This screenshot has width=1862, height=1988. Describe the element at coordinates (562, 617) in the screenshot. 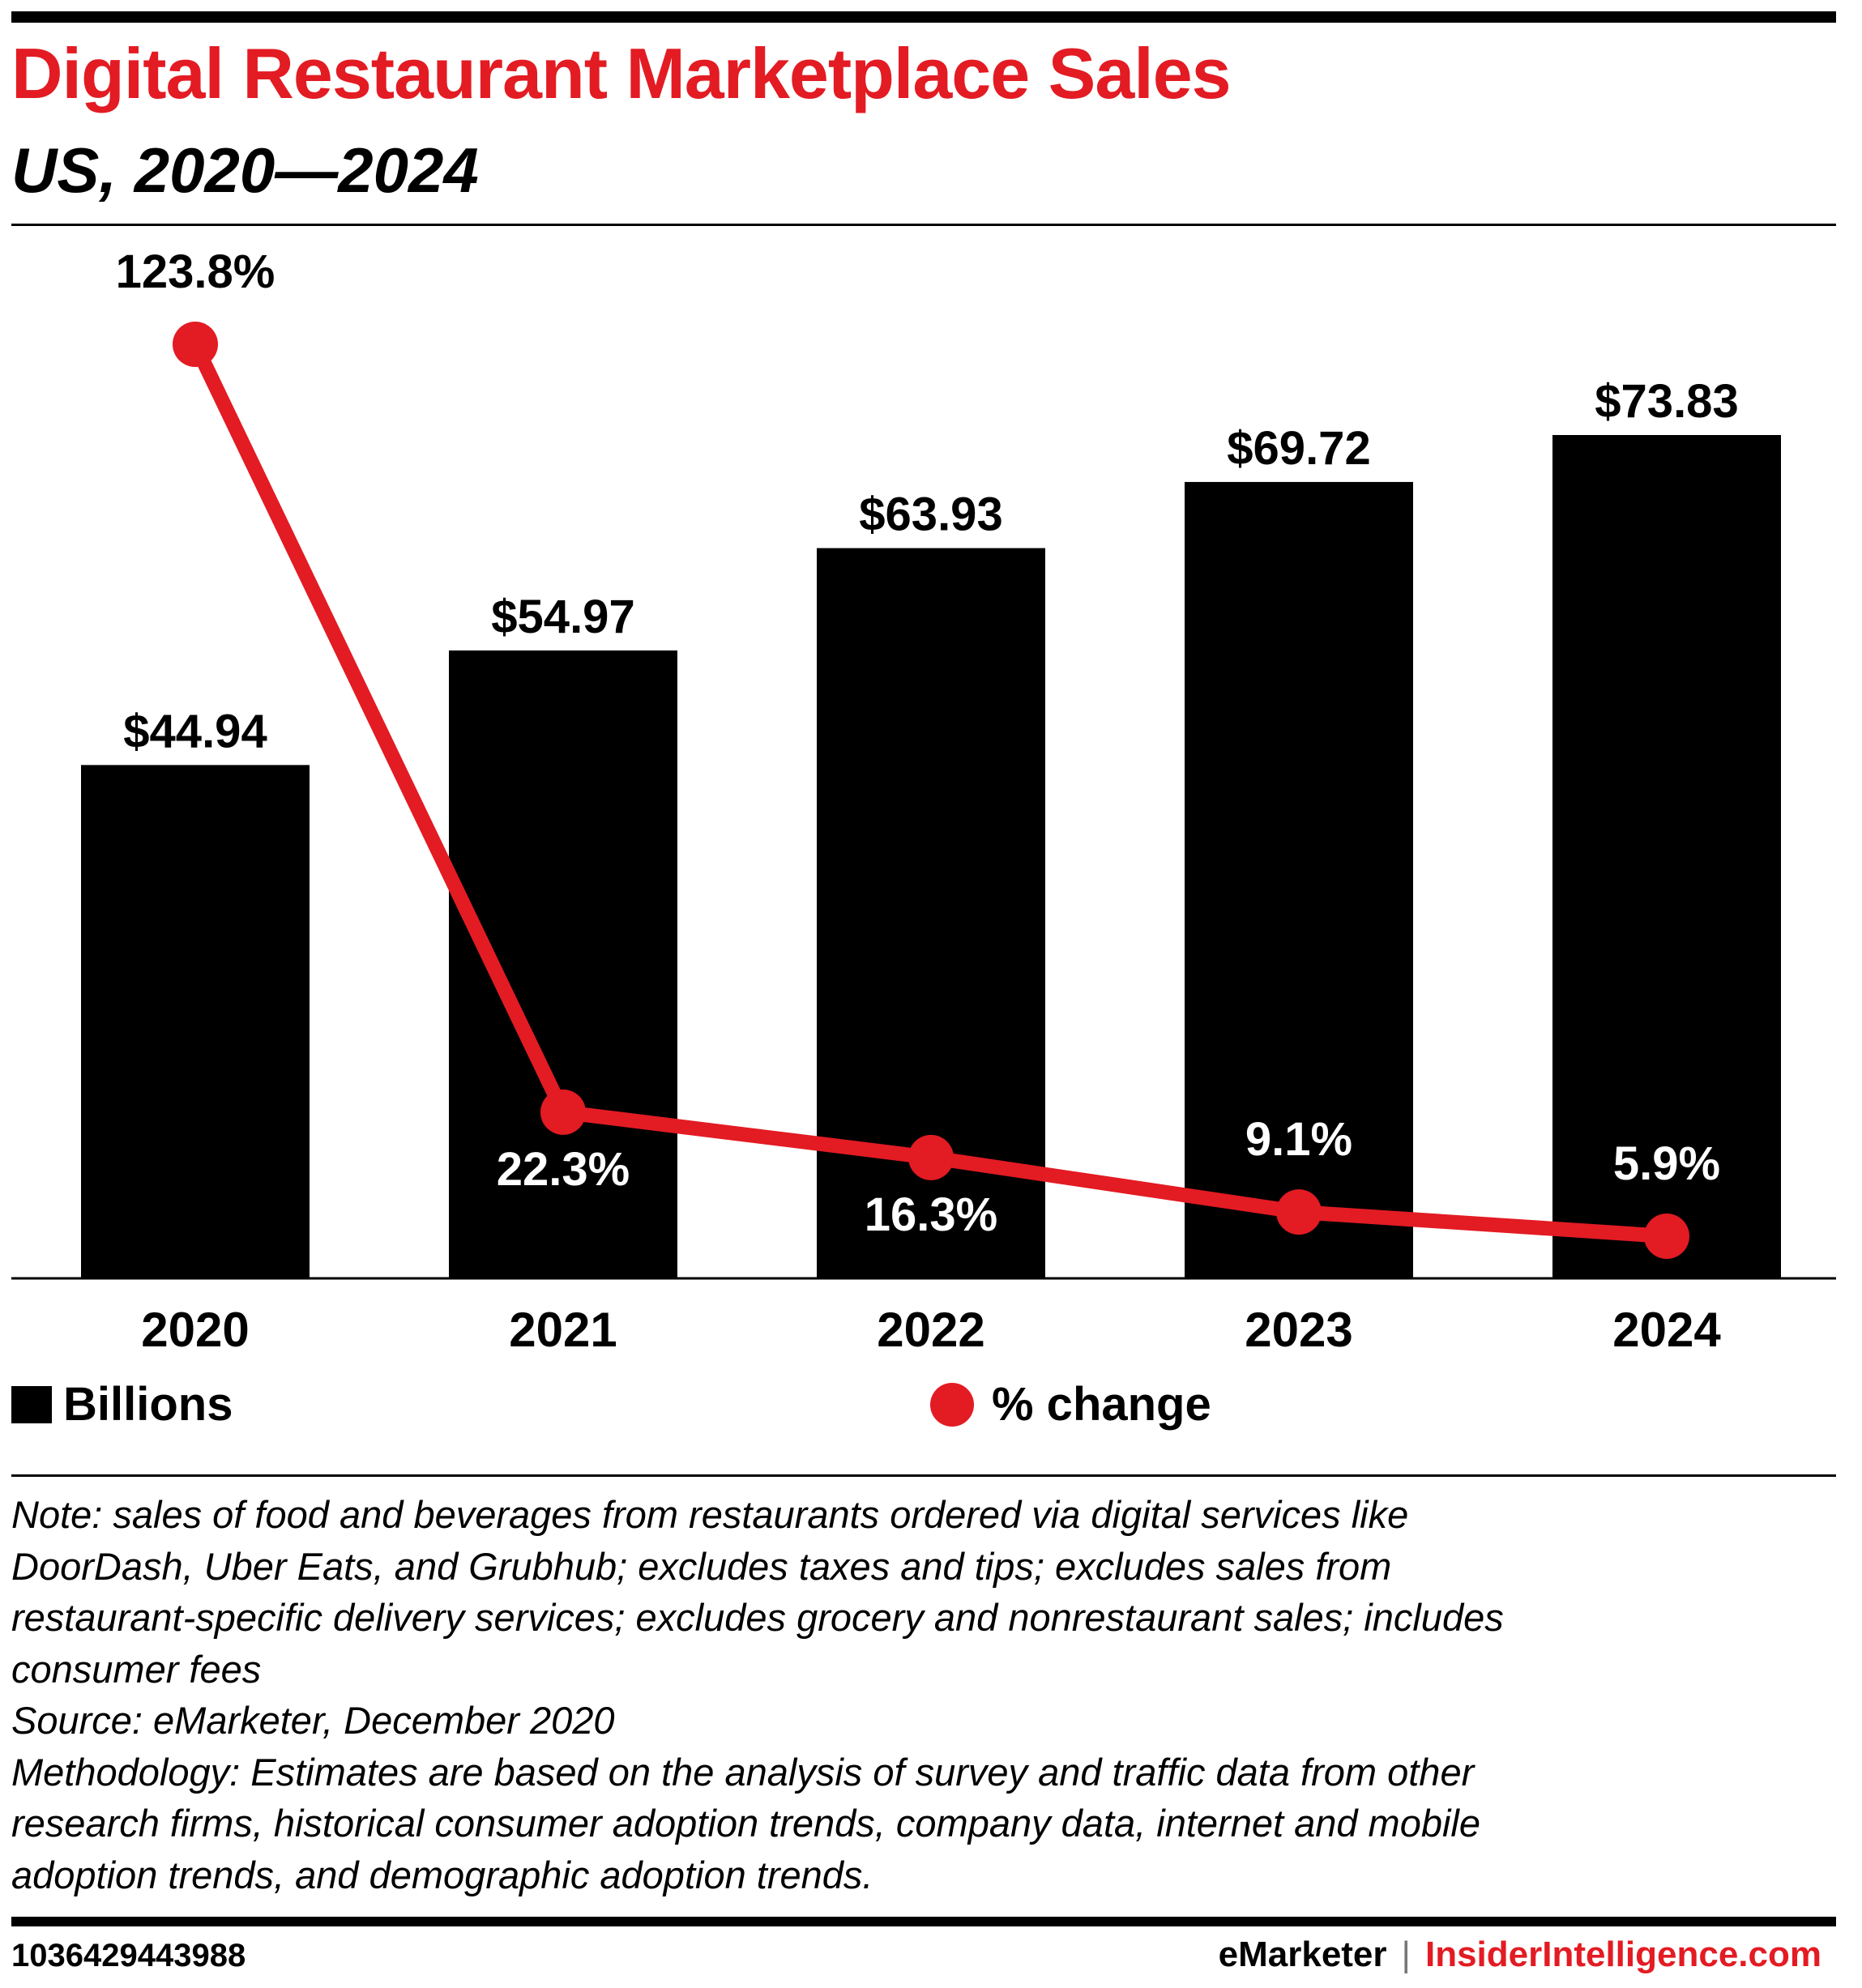

I see `bar-value-label: $54.97` at that location.